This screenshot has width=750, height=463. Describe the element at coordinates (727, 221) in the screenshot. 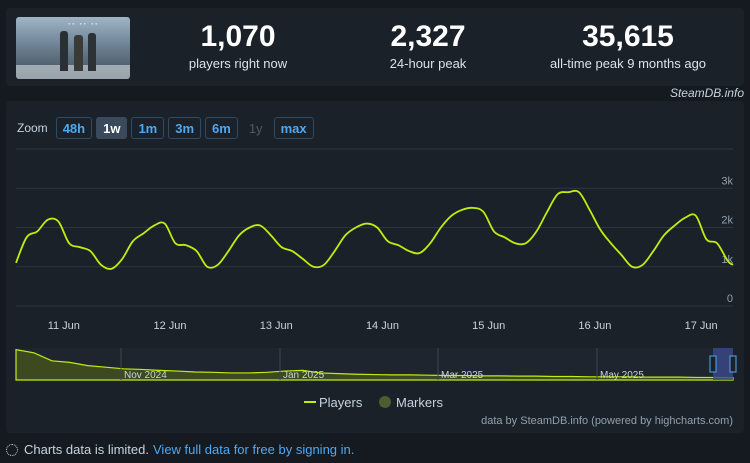

I see `y-tick-label: 2k` at that location.